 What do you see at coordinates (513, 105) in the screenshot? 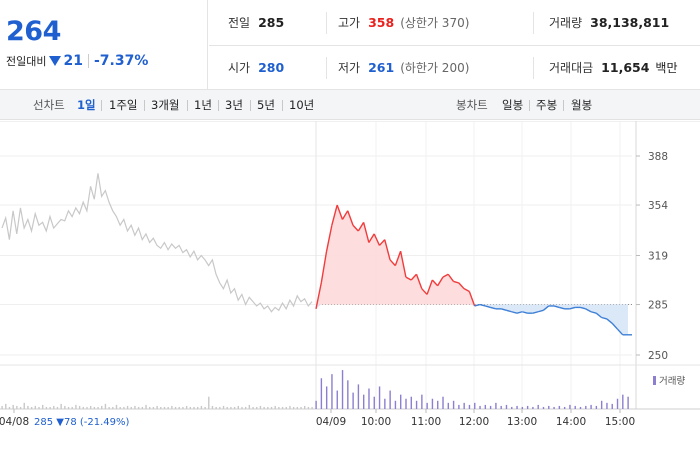
I see `tab-daily-candle: 일봉` at bounding box center [513, 105].